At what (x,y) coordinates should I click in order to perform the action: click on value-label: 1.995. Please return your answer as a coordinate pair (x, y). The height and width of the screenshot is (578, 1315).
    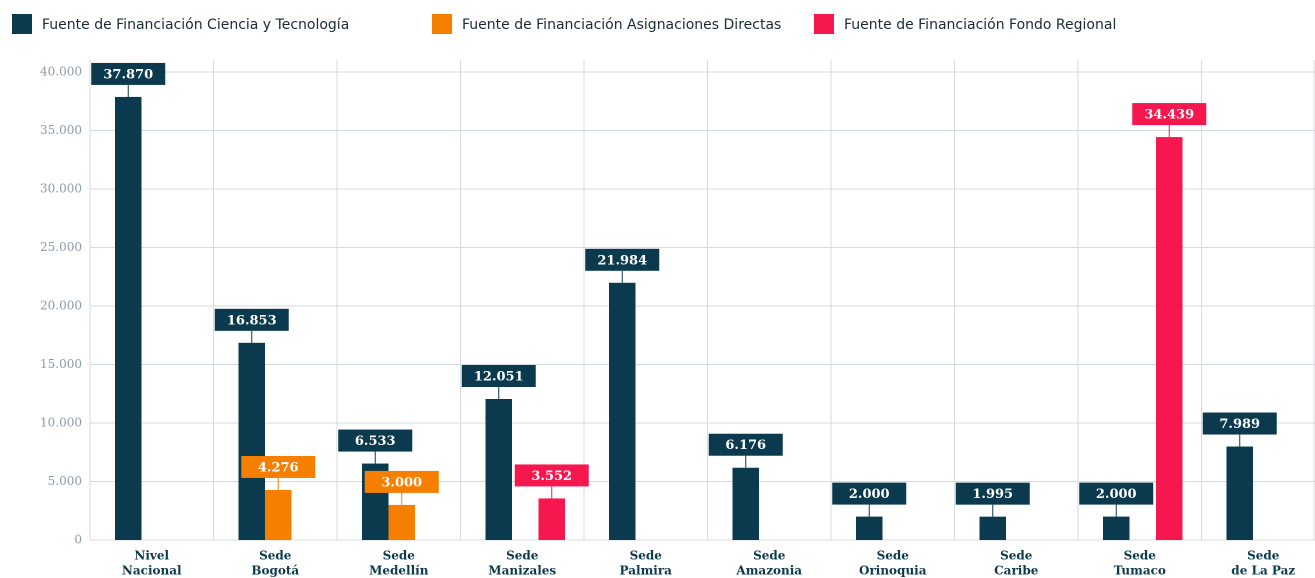
    Looking at the image, I should click on (992, 494).